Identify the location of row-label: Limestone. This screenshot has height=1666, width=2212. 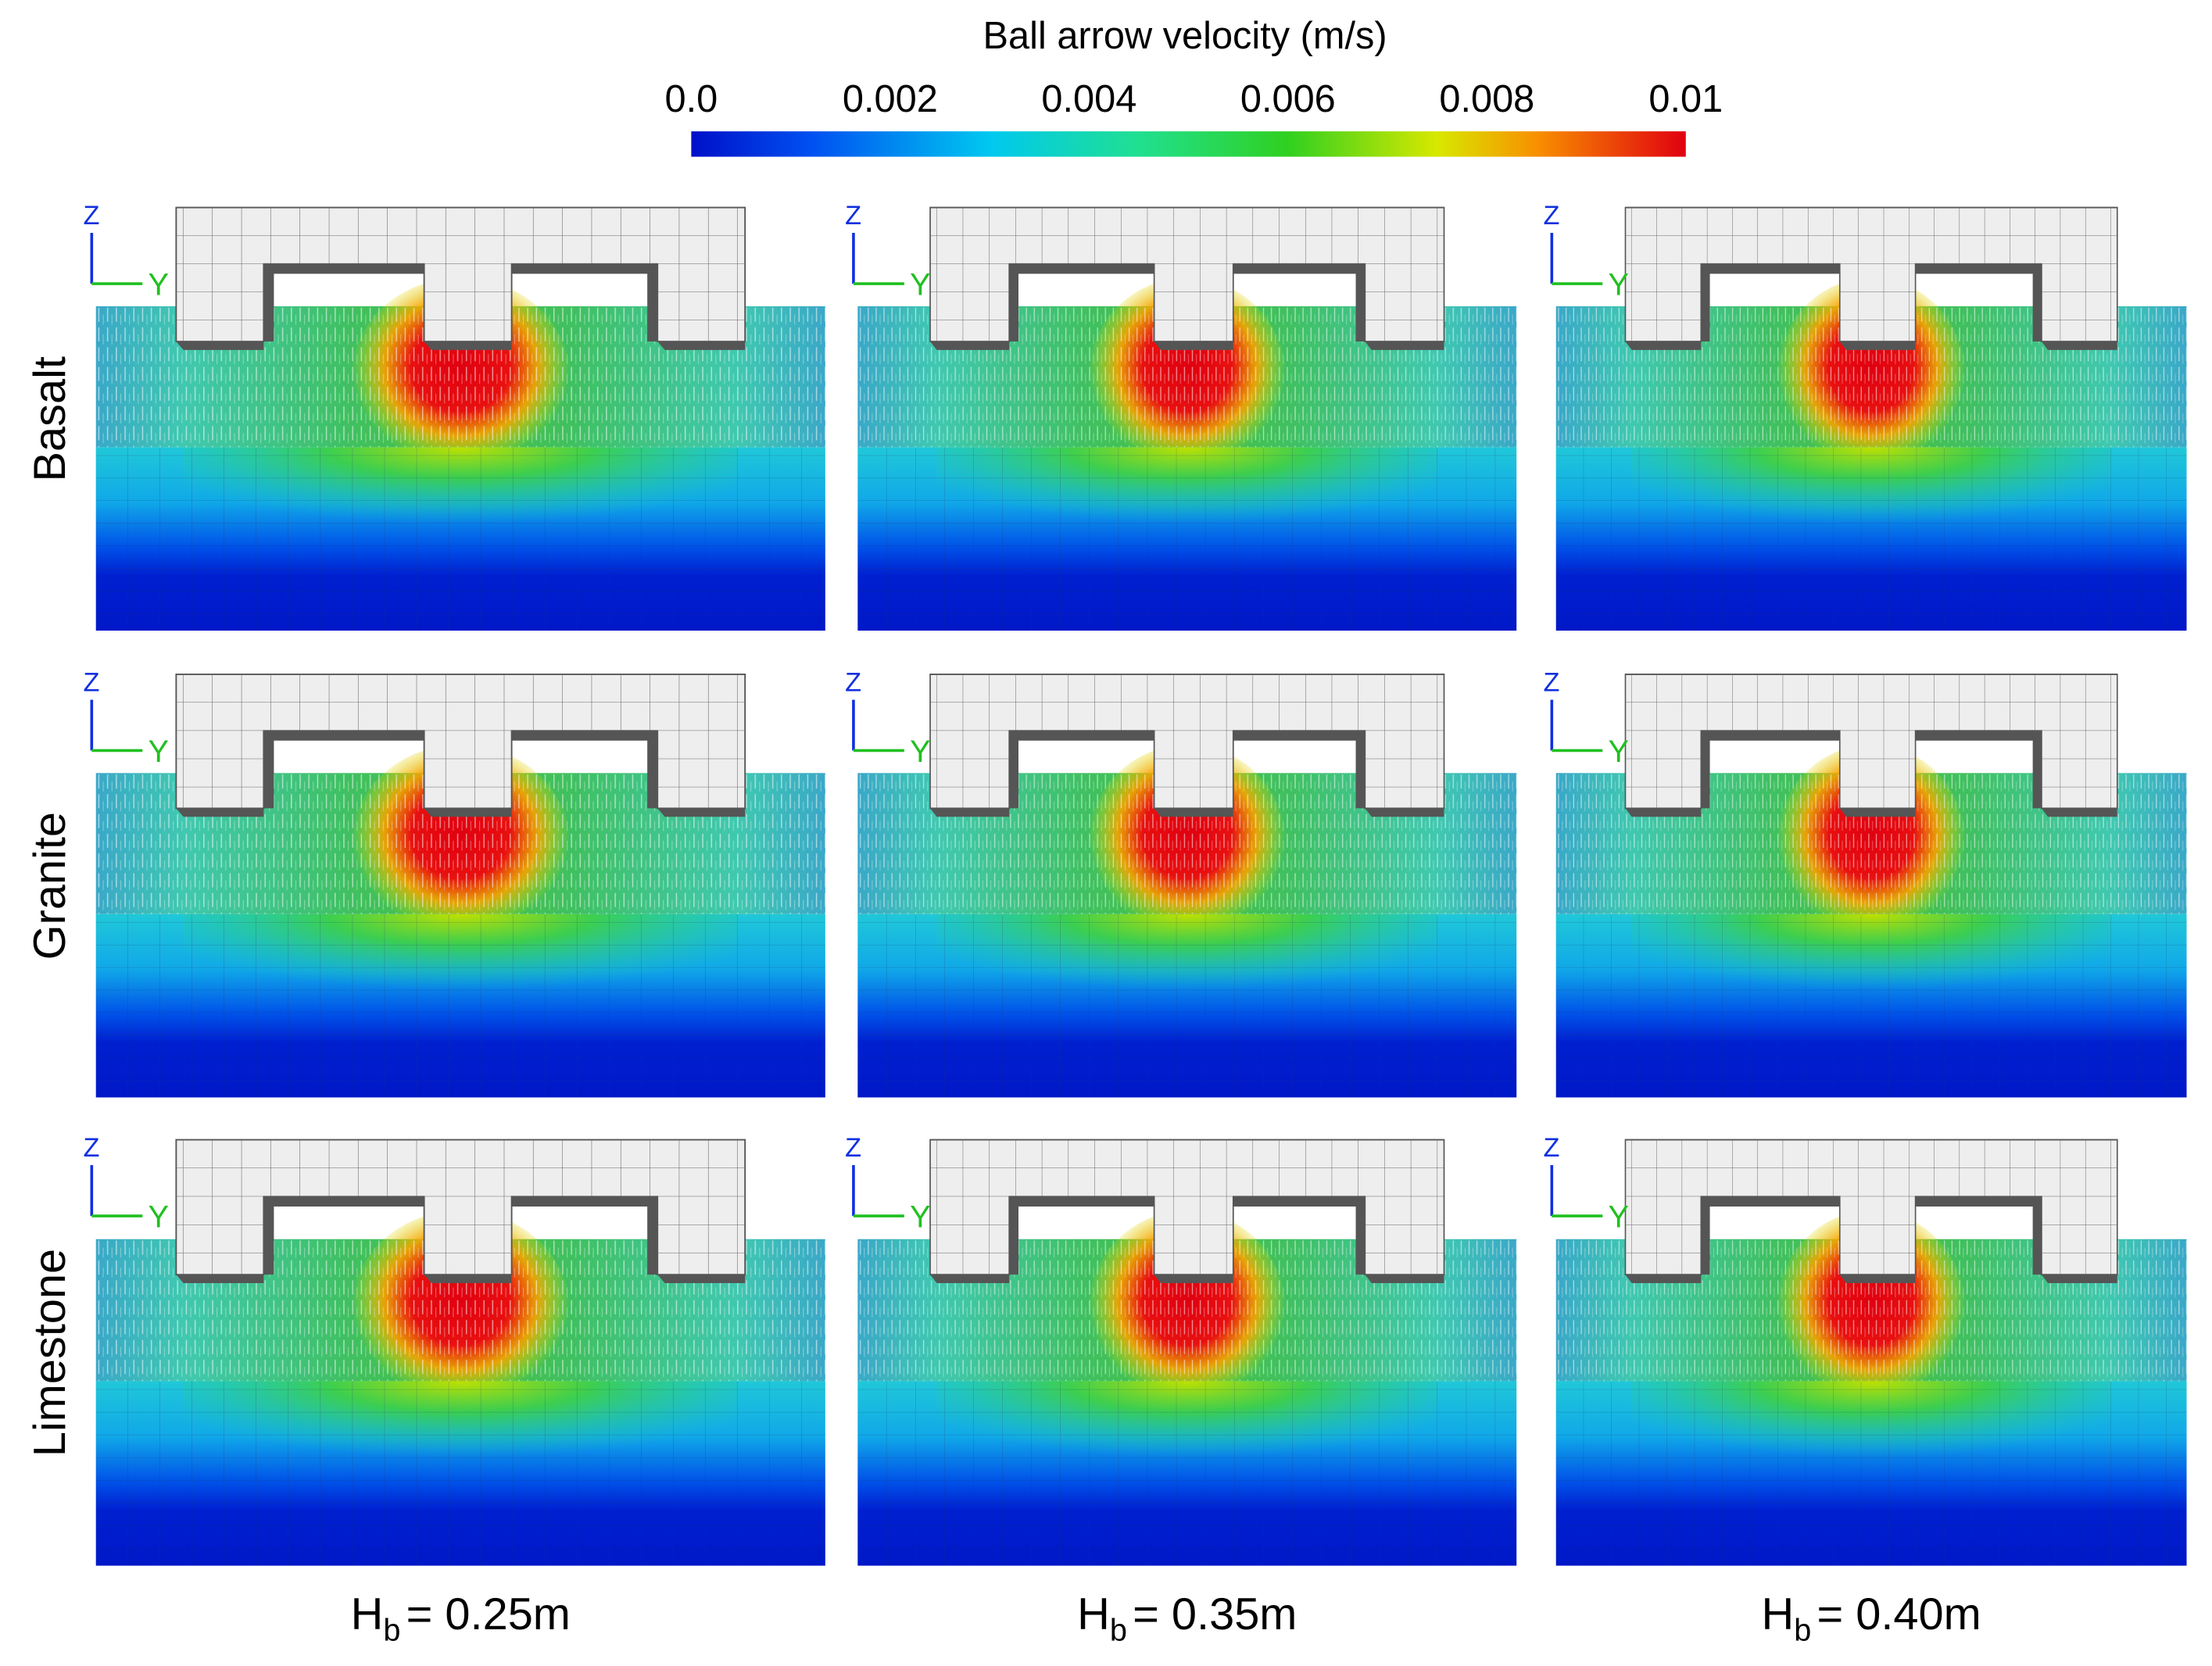
(50, 1353).